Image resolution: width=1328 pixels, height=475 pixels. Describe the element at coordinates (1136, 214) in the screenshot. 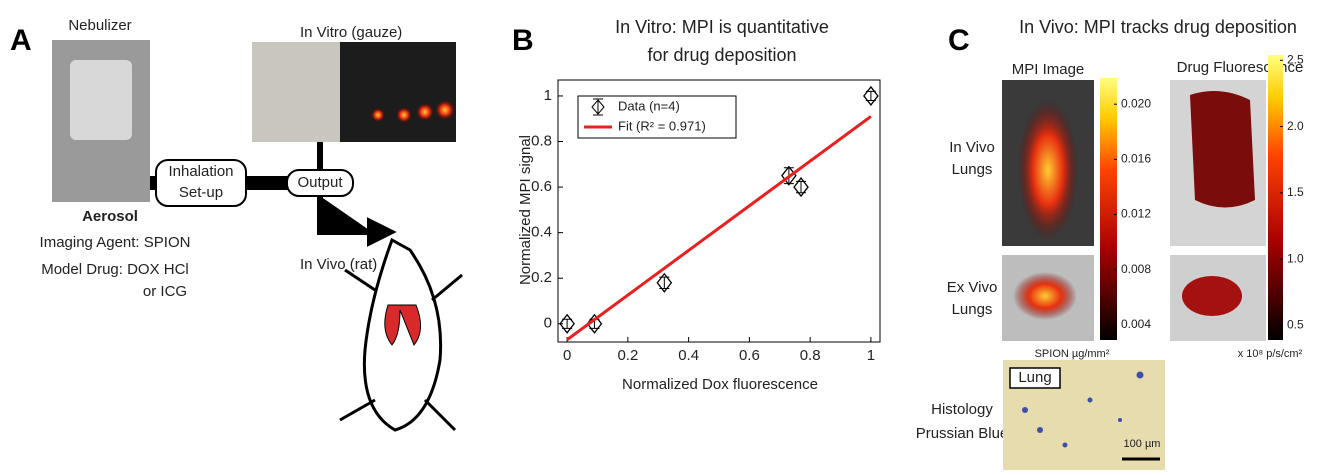

I see `colorbar-tick-label: 0.012` at that location.